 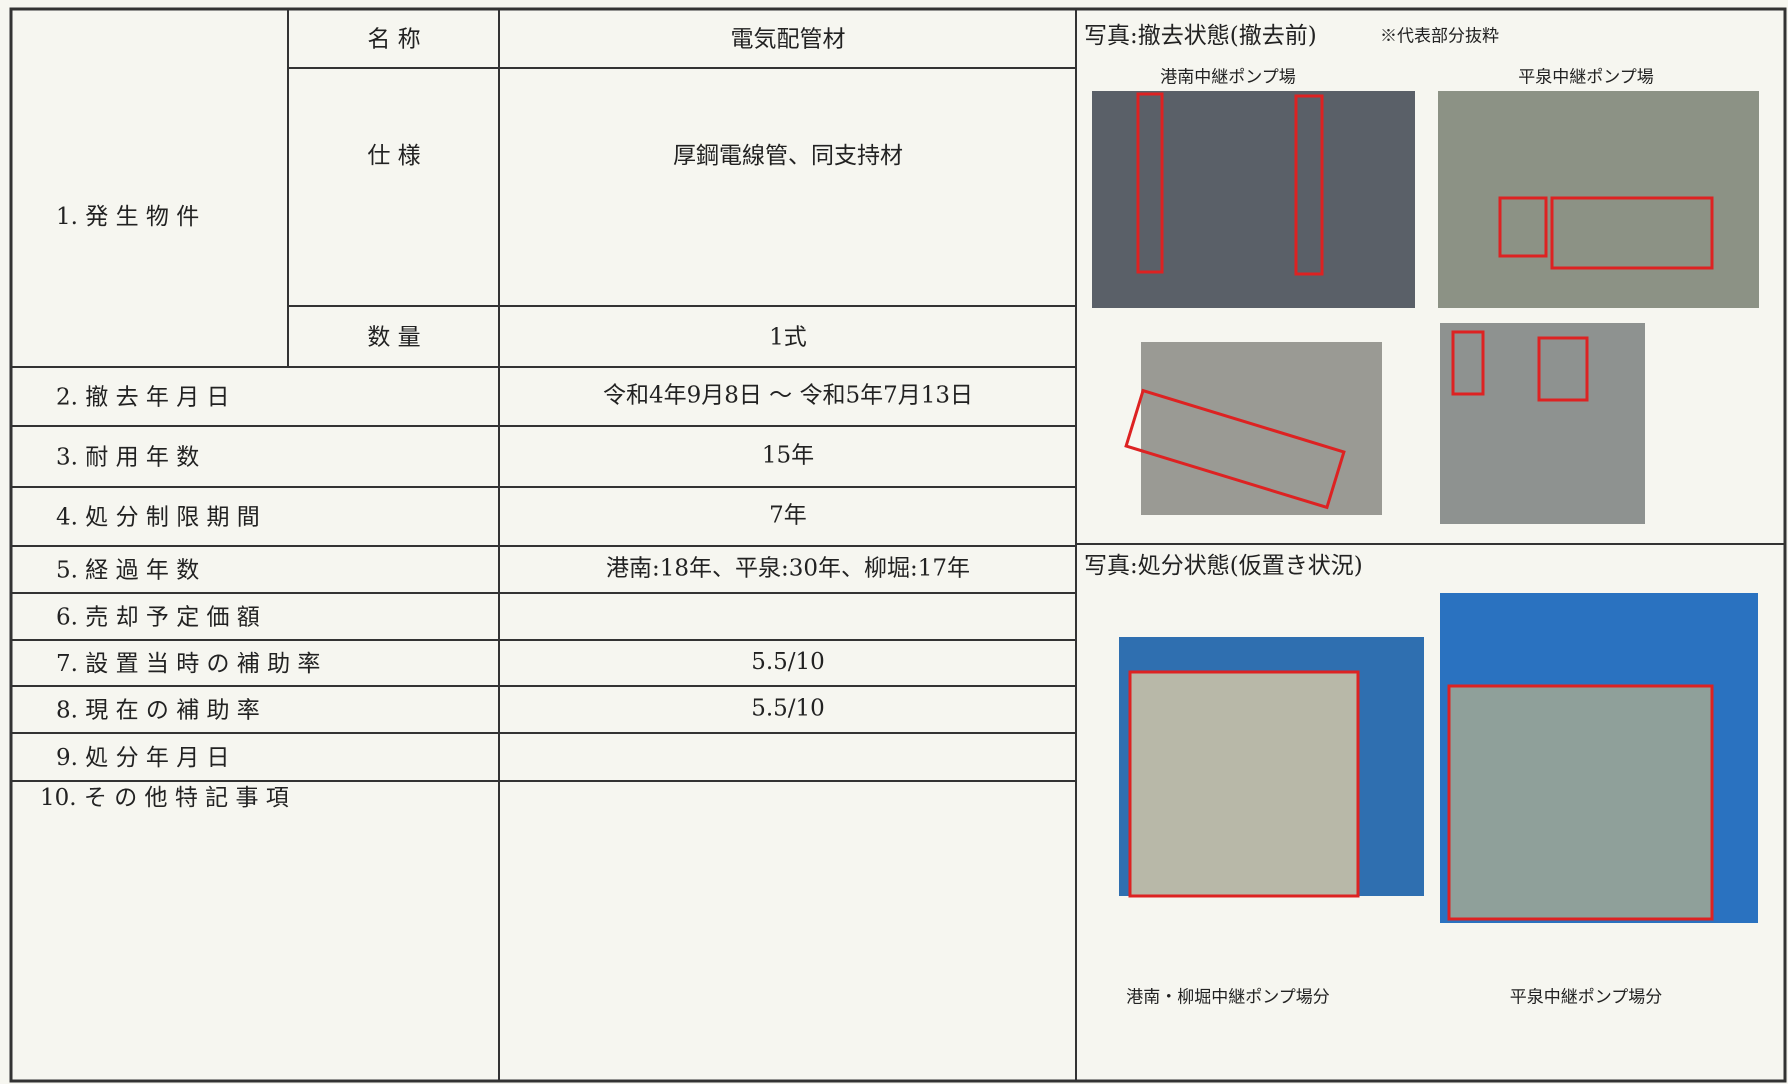 What do you see at coordinates (1228, 78) in the screenshot?
I see `photo-caption: 港南中継ポンプ場` at bounding box center [1228, 78].